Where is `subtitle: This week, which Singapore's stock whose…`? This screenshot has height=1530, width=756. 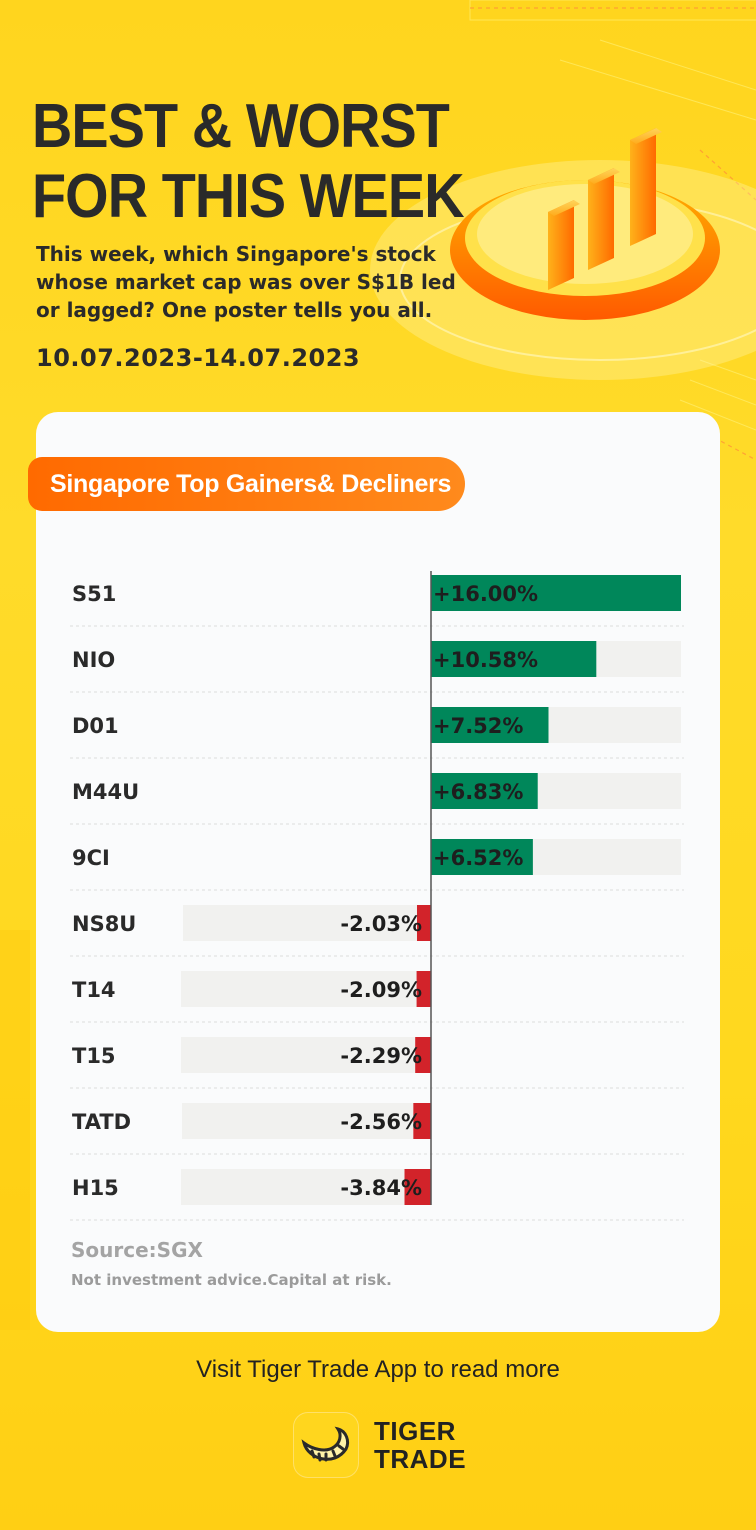 subtitle: This week, which Singapore's stock whose… is located at coordinates (246, 282).